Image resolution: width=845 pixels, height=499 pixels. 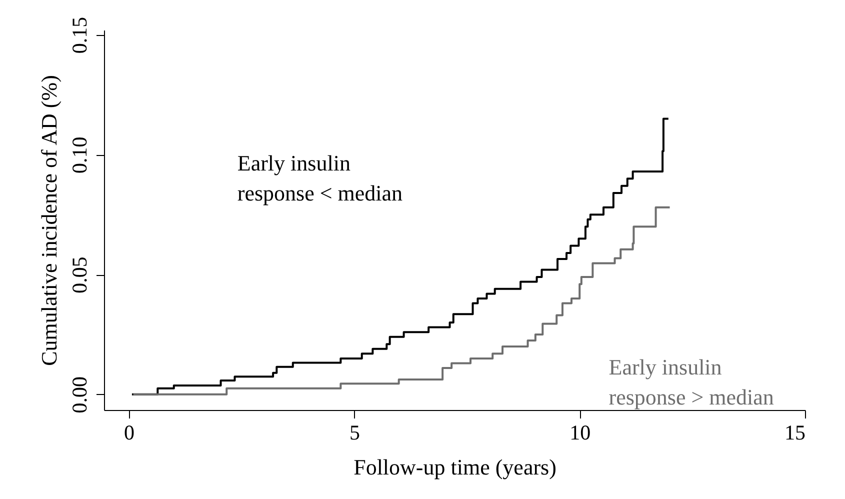 I want to click on x-tick-label: 5, so click(x=354, y=432).